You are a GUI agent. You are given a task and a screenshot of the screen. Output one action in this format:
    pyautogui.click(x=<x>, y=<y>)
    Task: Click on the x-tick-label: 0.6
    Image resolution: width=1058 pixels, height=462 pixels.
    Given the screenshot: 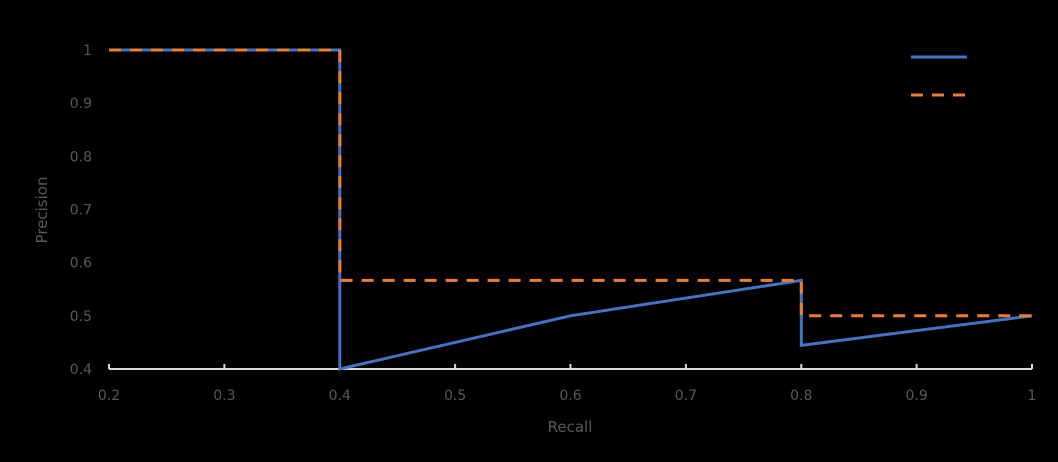 What is the action you would take?
    pyautogui.click(x=570, y=396)
    